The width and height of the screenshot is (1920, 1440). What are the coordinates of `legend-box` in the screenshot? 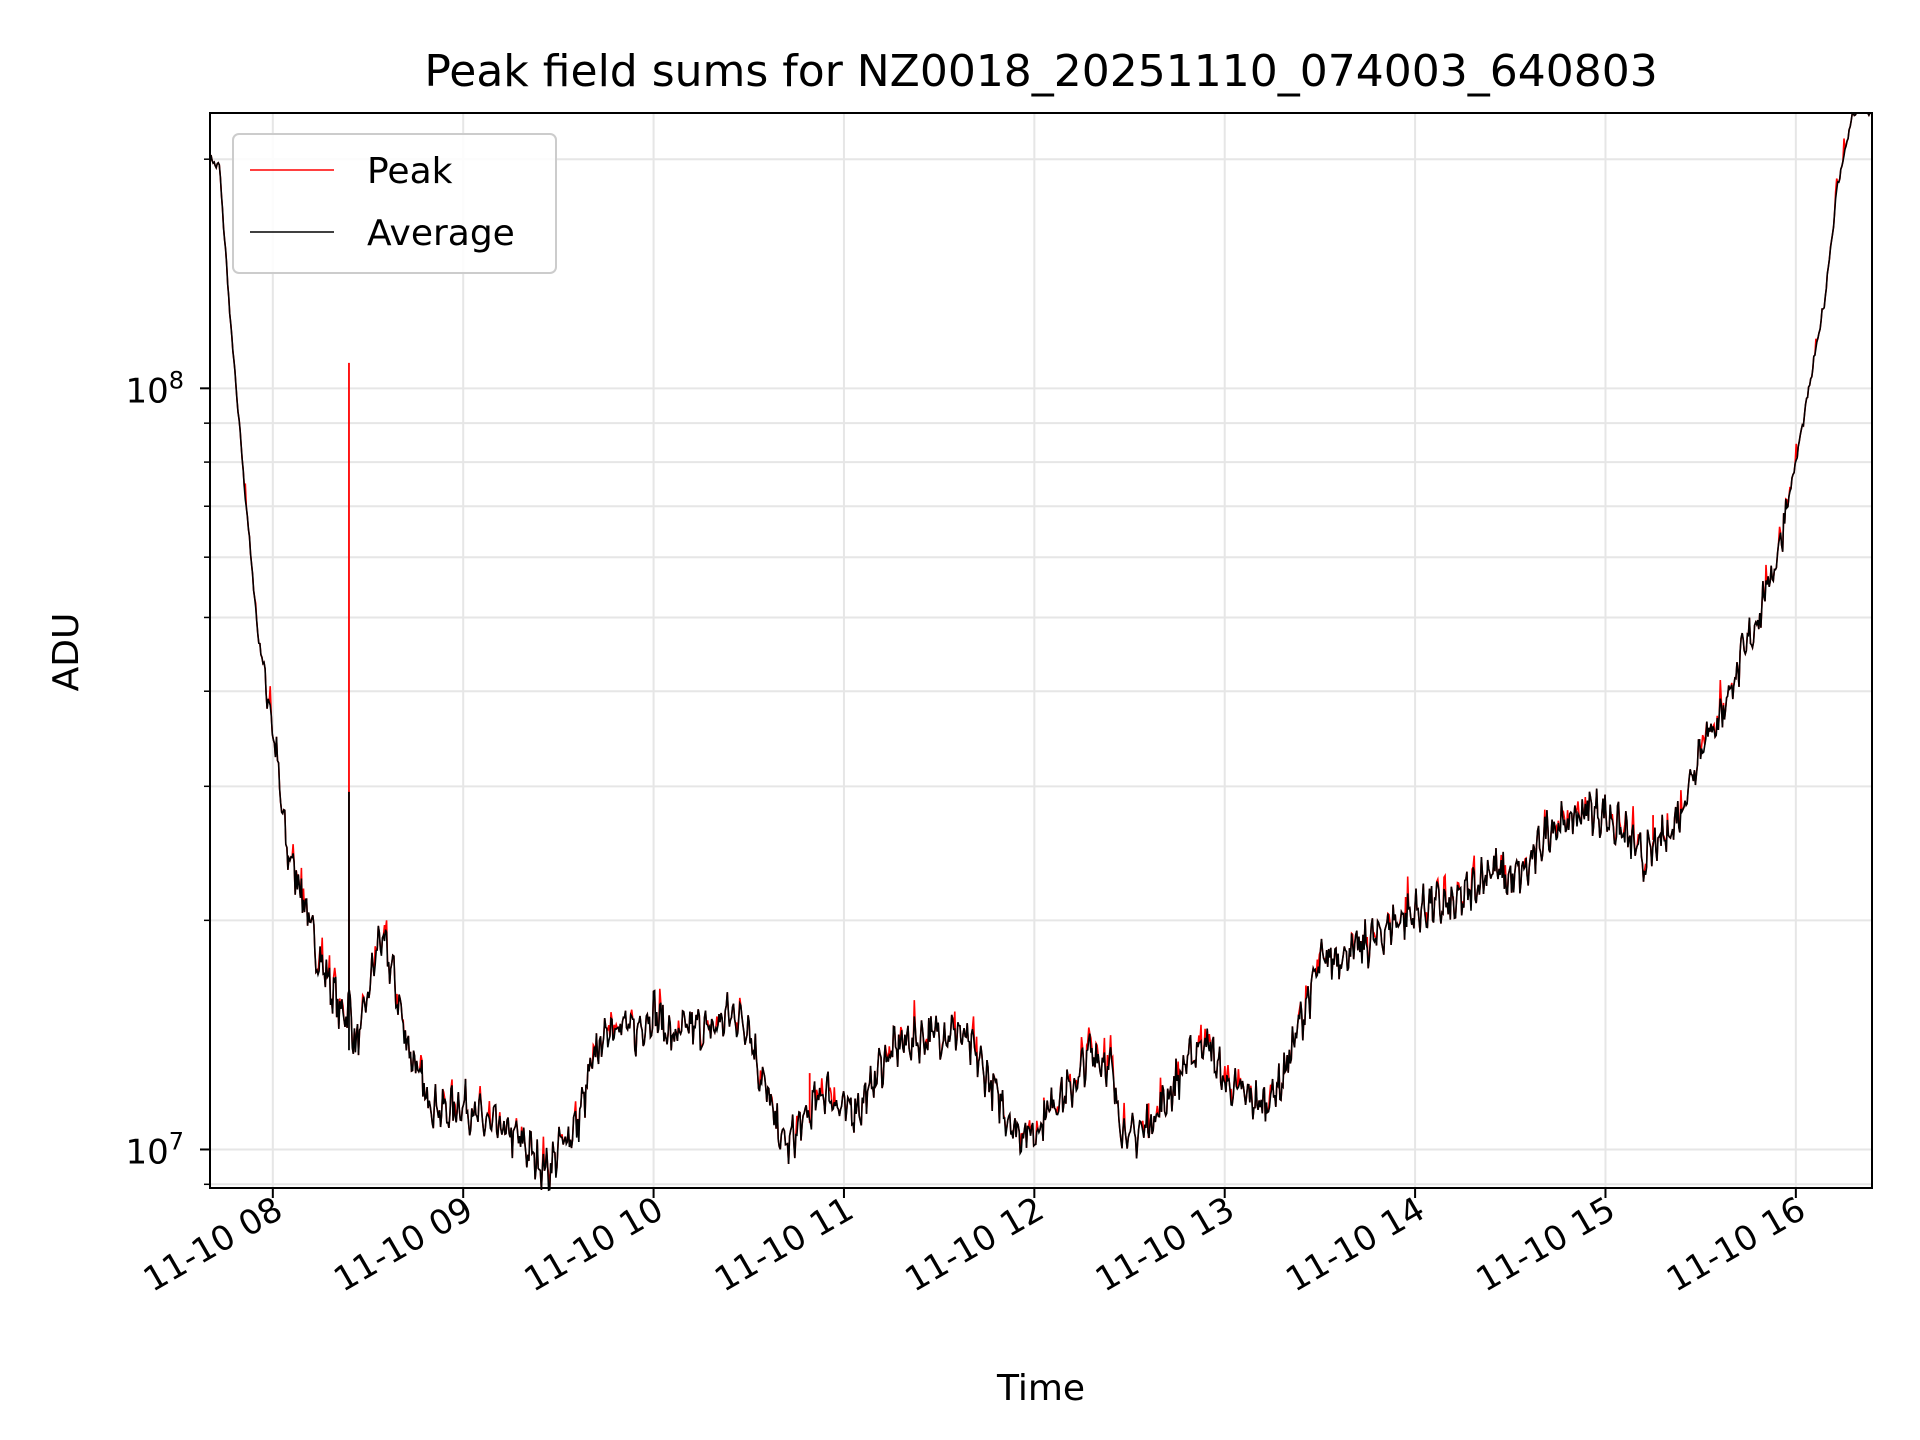 It's located at (394, 203).